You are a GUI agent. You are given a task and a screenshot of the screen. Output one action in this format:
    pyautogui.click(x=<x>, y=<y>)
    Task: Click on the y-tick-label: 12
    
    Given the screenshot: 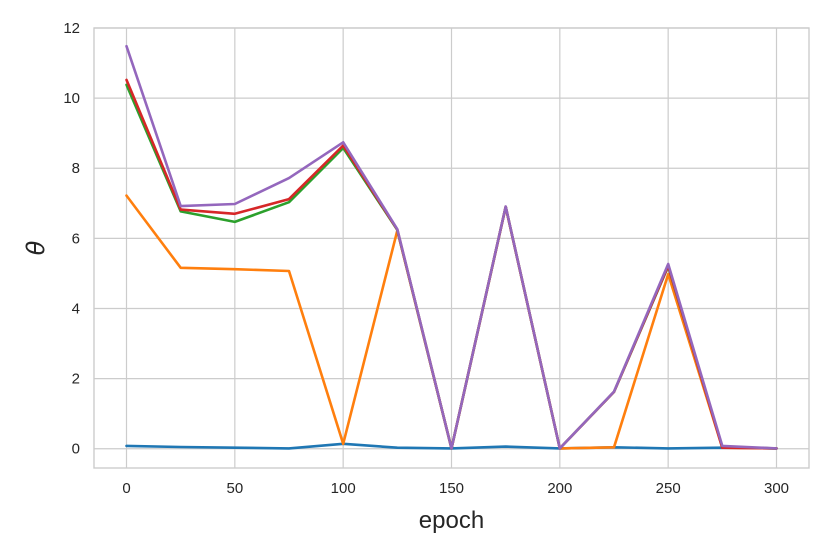 What is the action you would take?
    pyautogui.click(x=71, y=28)
    